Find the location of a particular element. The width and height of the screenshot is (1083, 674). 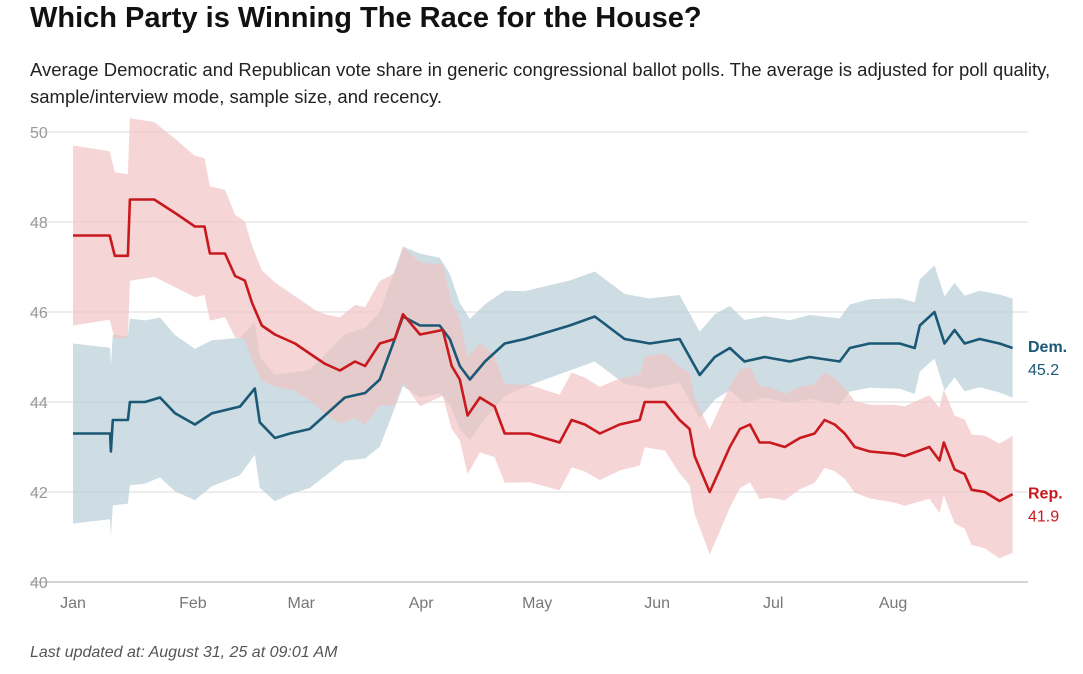

x-tick-label-mar: Mar is located at coordinates (301, 603).